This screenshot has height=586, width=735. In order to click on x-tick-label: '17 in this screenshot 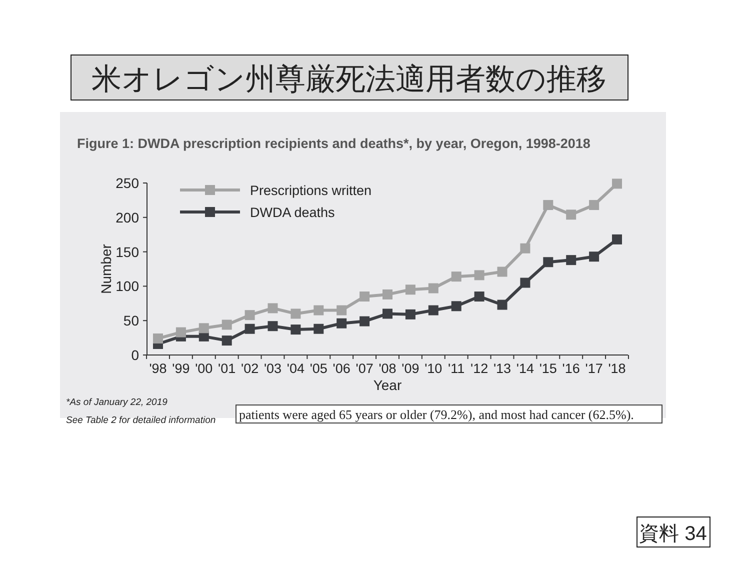, I will do `click(594, 368)`.